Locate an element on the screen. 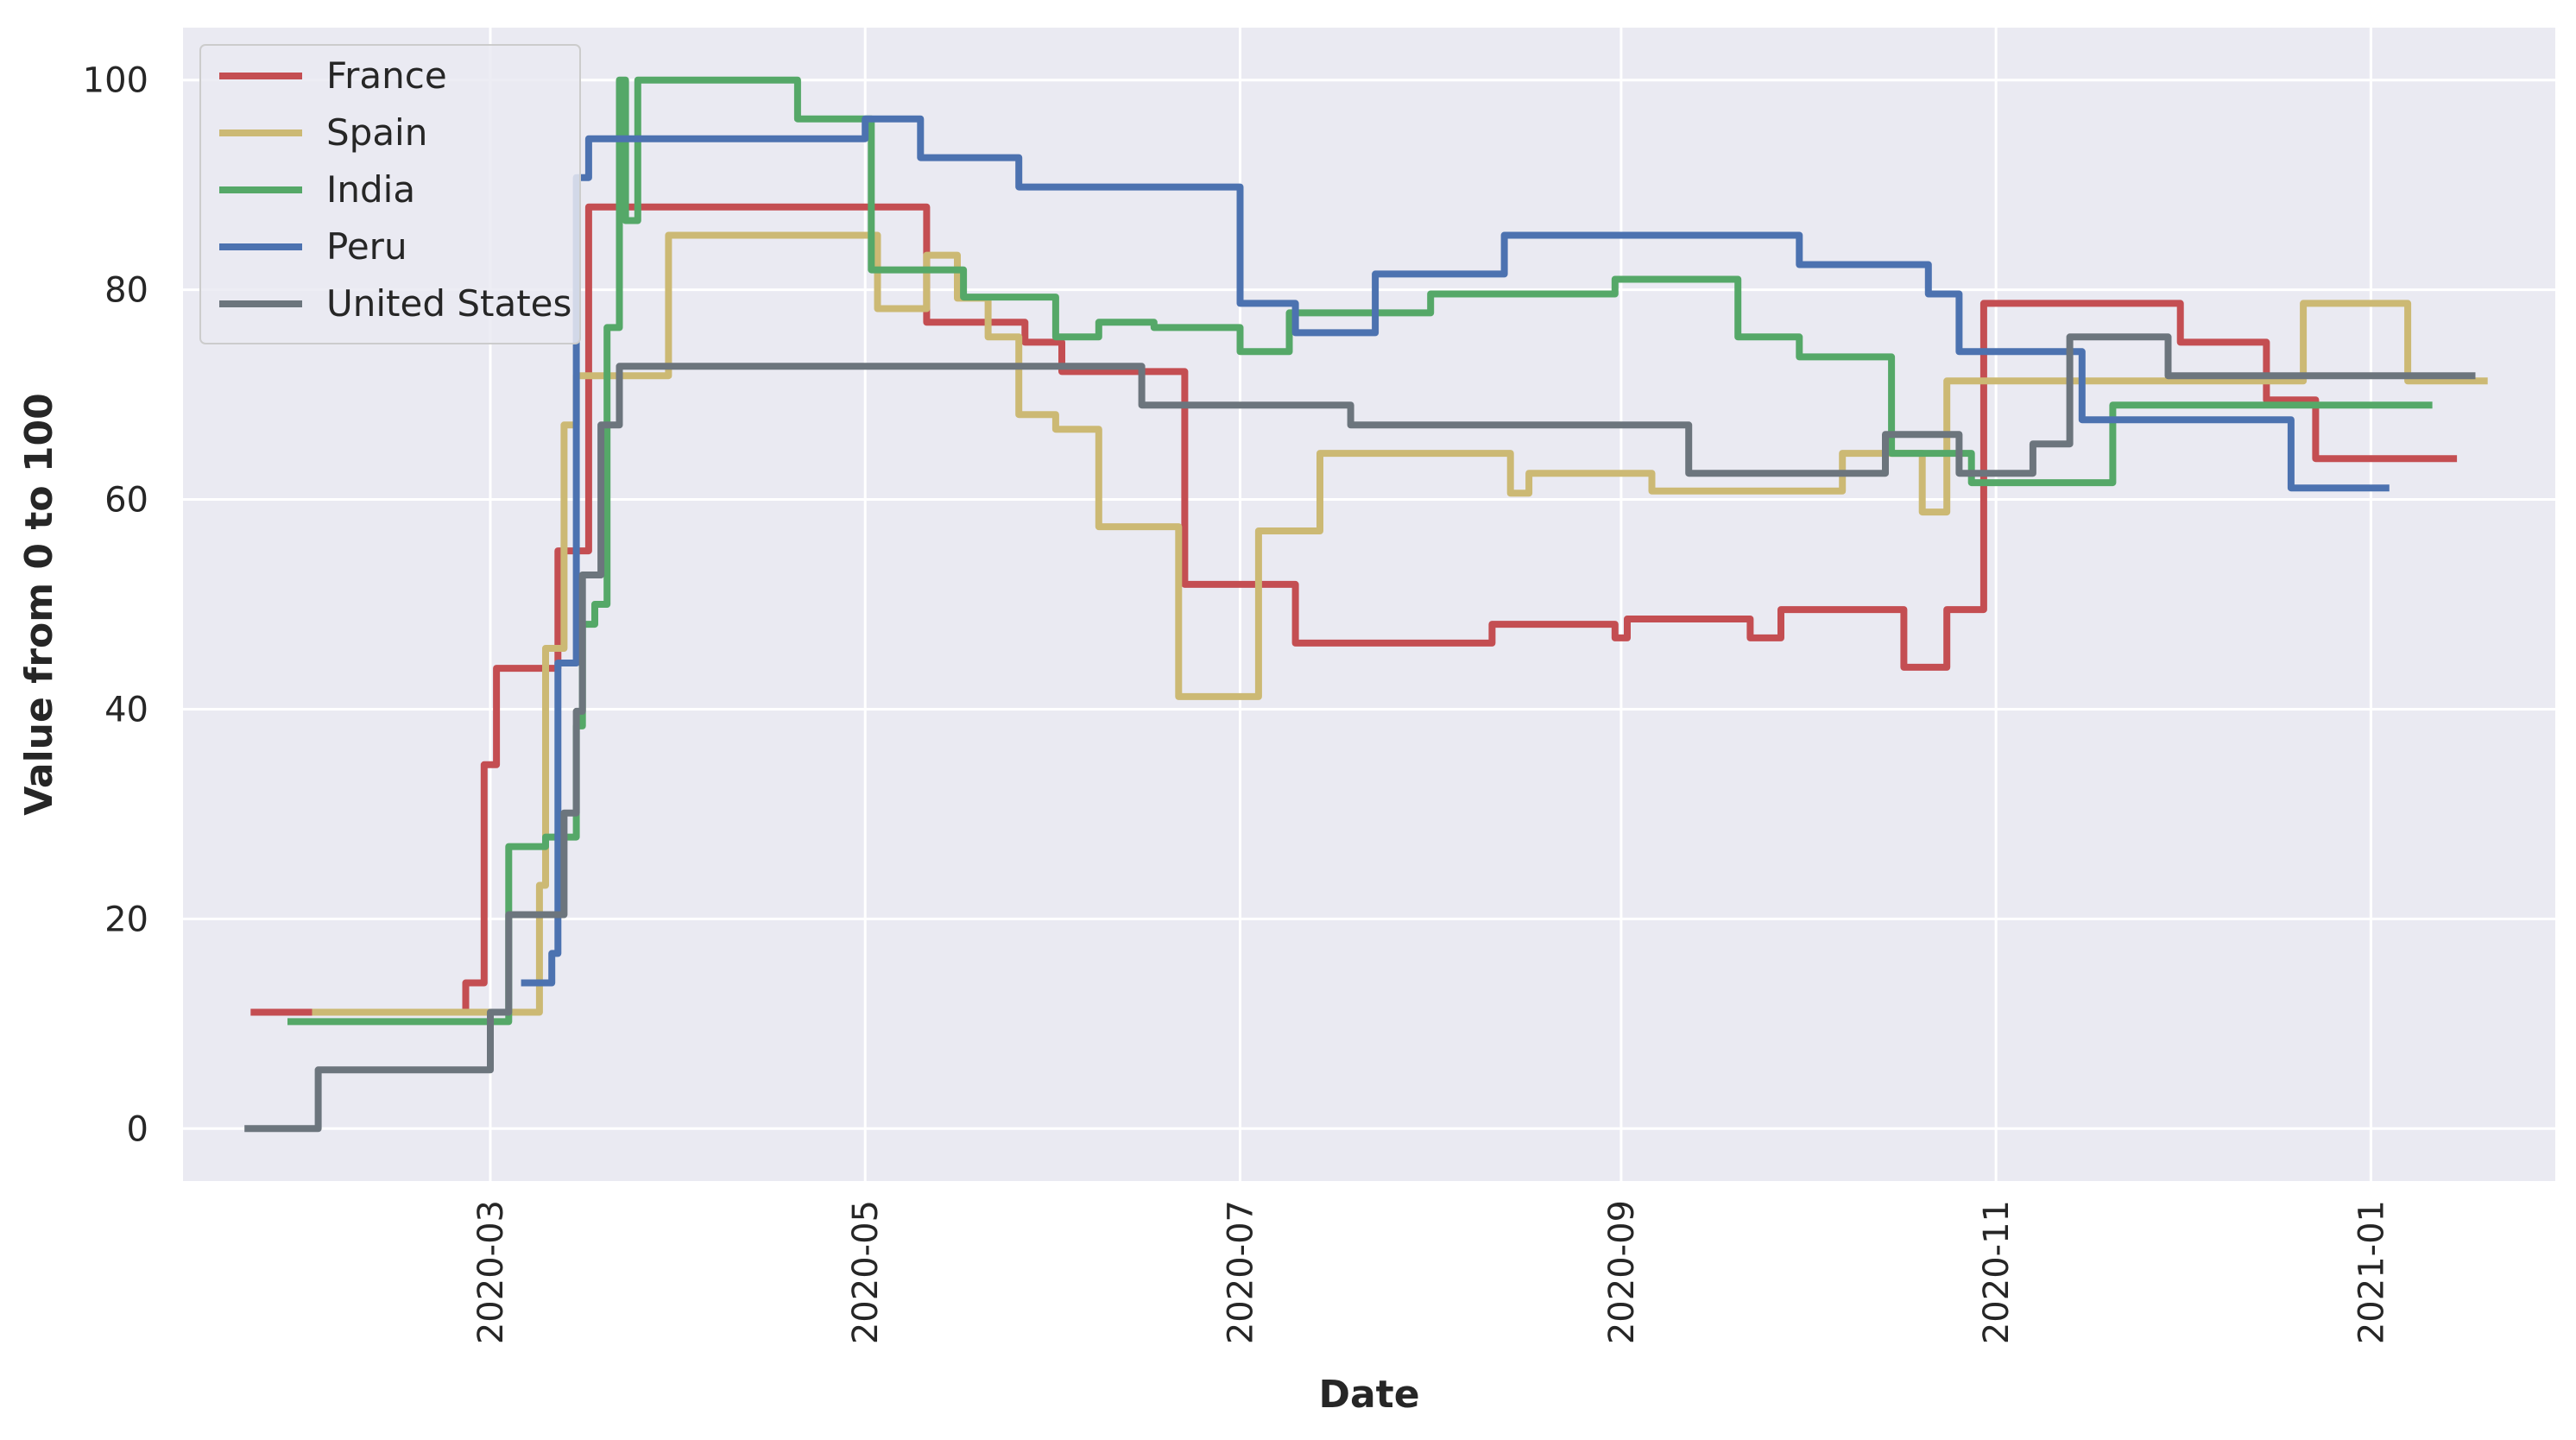 The height and width of the screenshot is (1440, 2576). y-axis-title: Value from 0 to 100 is located at coordinates (39, 604).